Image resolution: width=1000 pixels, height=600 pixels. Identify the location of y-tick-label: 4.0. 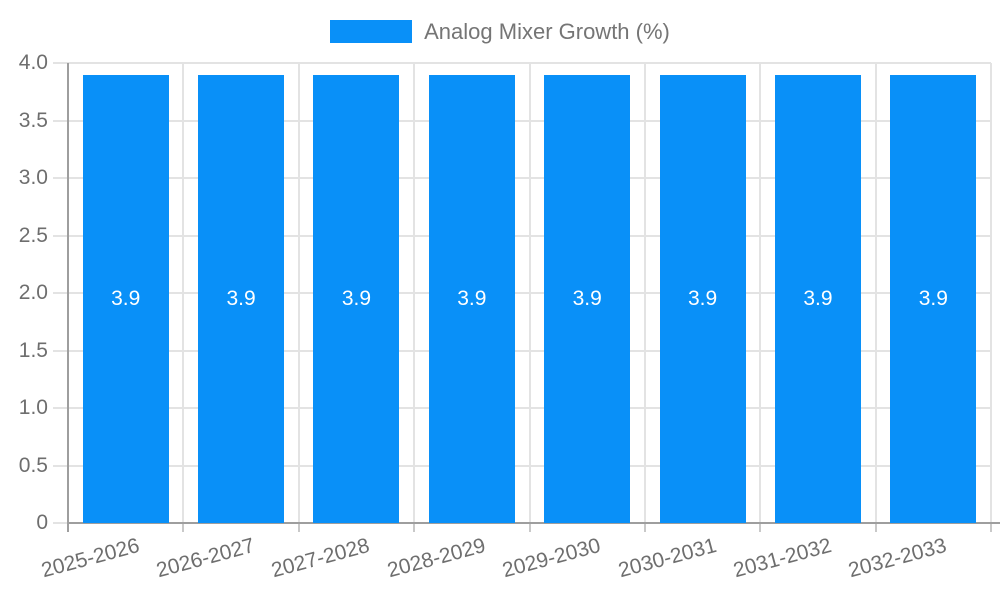
(33, 62).